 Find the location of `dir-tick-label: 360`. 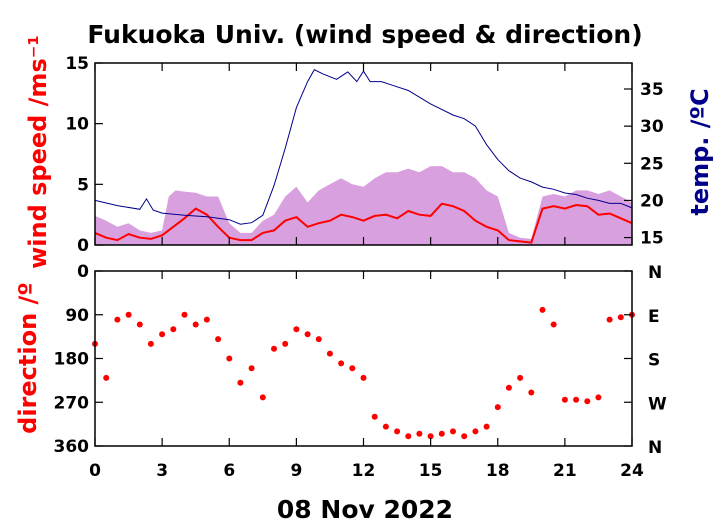

dir-tick-label: 360 is located at coordinates (72, 447).